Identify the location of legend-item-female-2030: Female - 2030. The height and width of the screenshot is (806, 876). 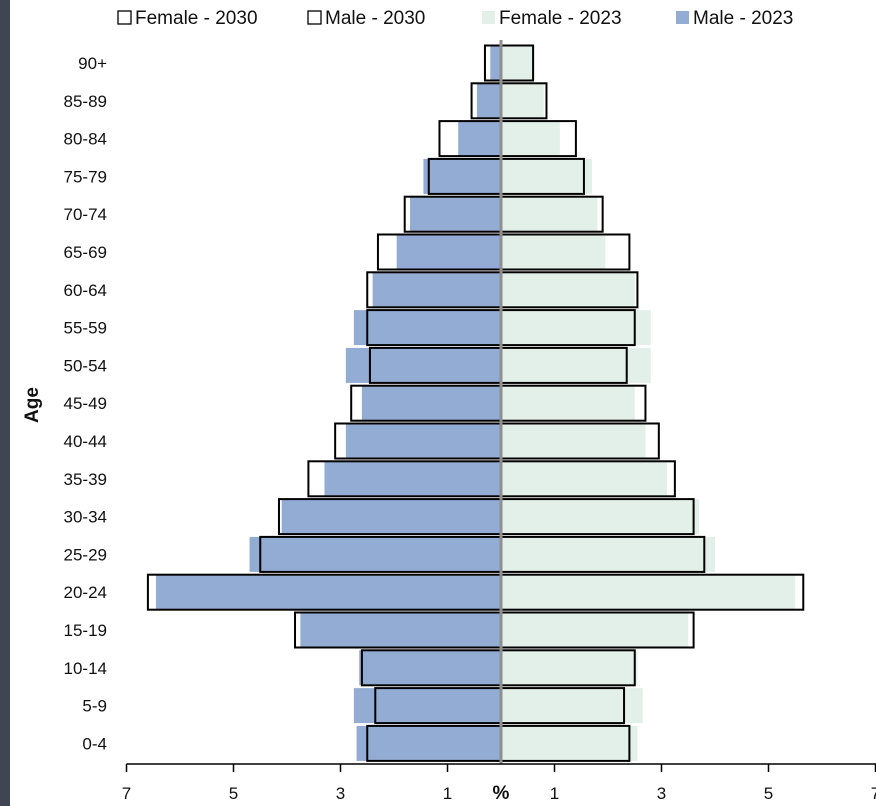
(187, 18).